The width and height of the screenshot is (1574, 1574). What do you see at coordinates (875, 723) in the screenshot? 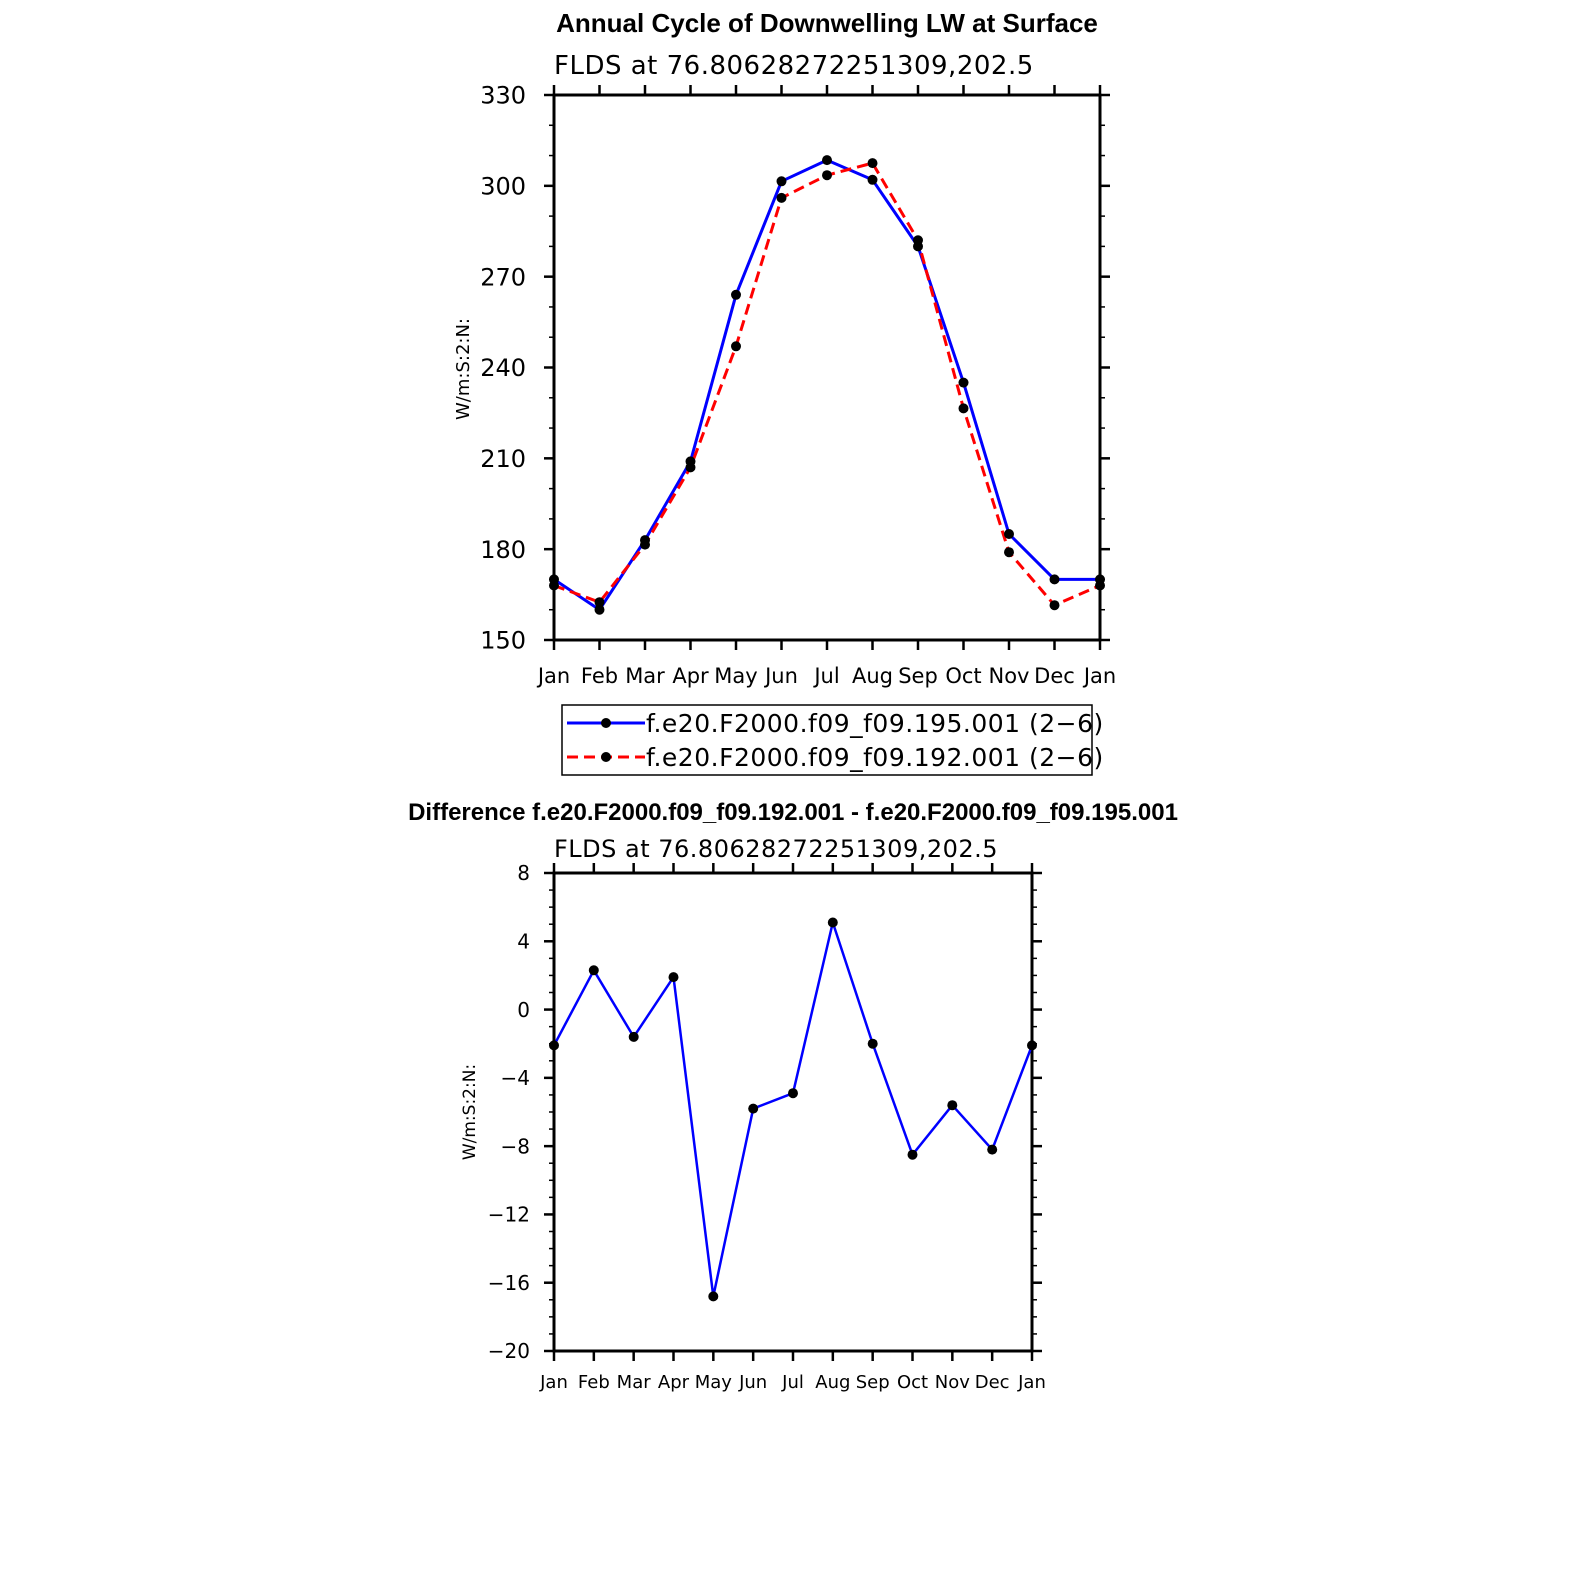
I see `legend-label-195: f.e20.F2000.f09_f09.195.001 (2−6)` at bounding box center [875, 723].